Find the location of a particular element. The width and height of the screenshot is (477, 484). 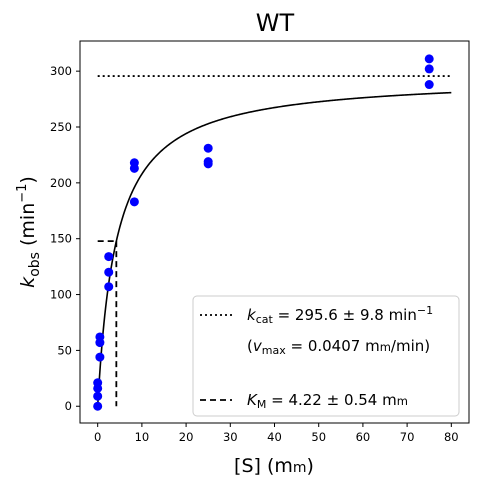

x-tick-label: 40 is located at coordinates (274, 437).